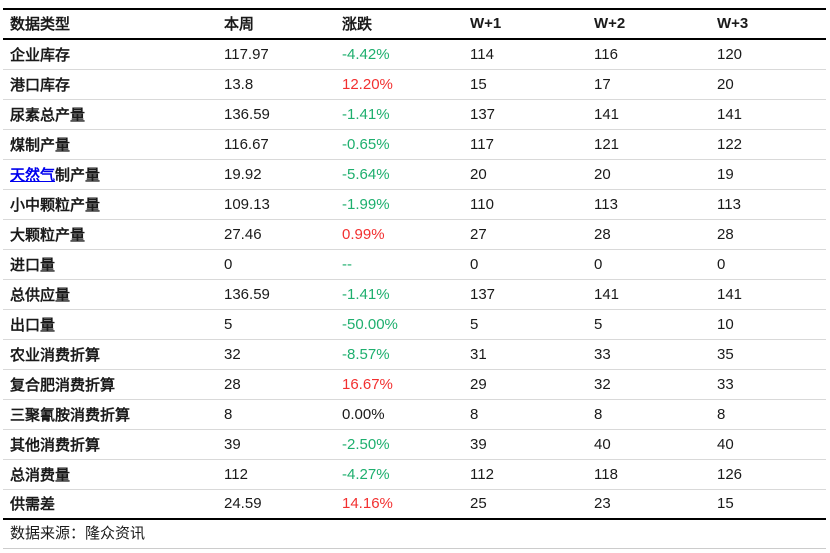 The height and width of the screenshot is (553, 830). Describe the element at coordinates (276, 474) in the screenshot. I see `cell-this-week: 112` at that location.